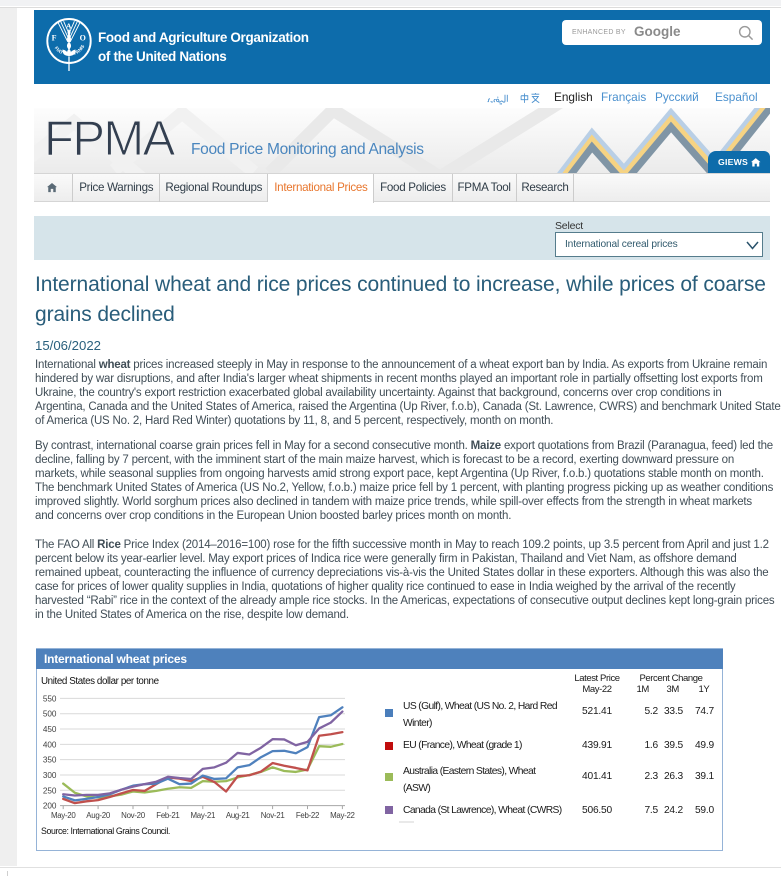 Image resolution: width=781 pixels, height=877 pixels. Describe the element at coordinates (50, 698) in the screenshot. I see `svg-text: 550` at that location.